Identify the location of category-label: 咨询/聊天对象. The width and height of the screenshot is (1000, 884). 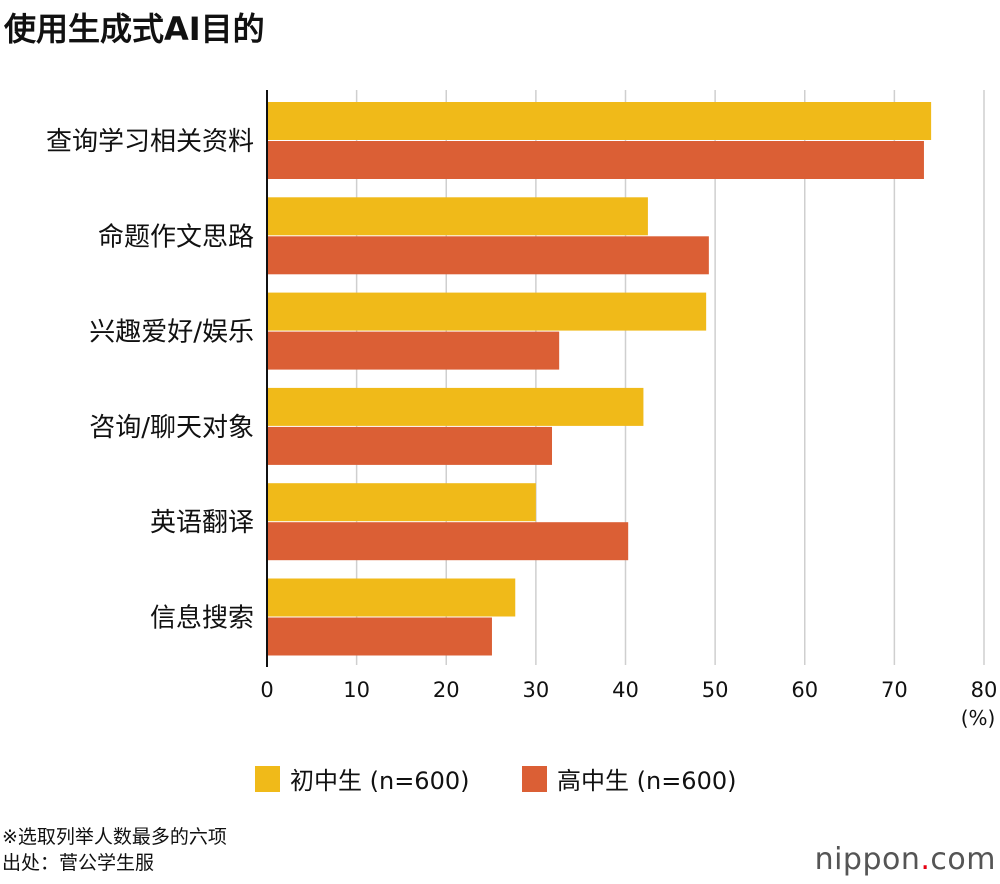
(171, 428).